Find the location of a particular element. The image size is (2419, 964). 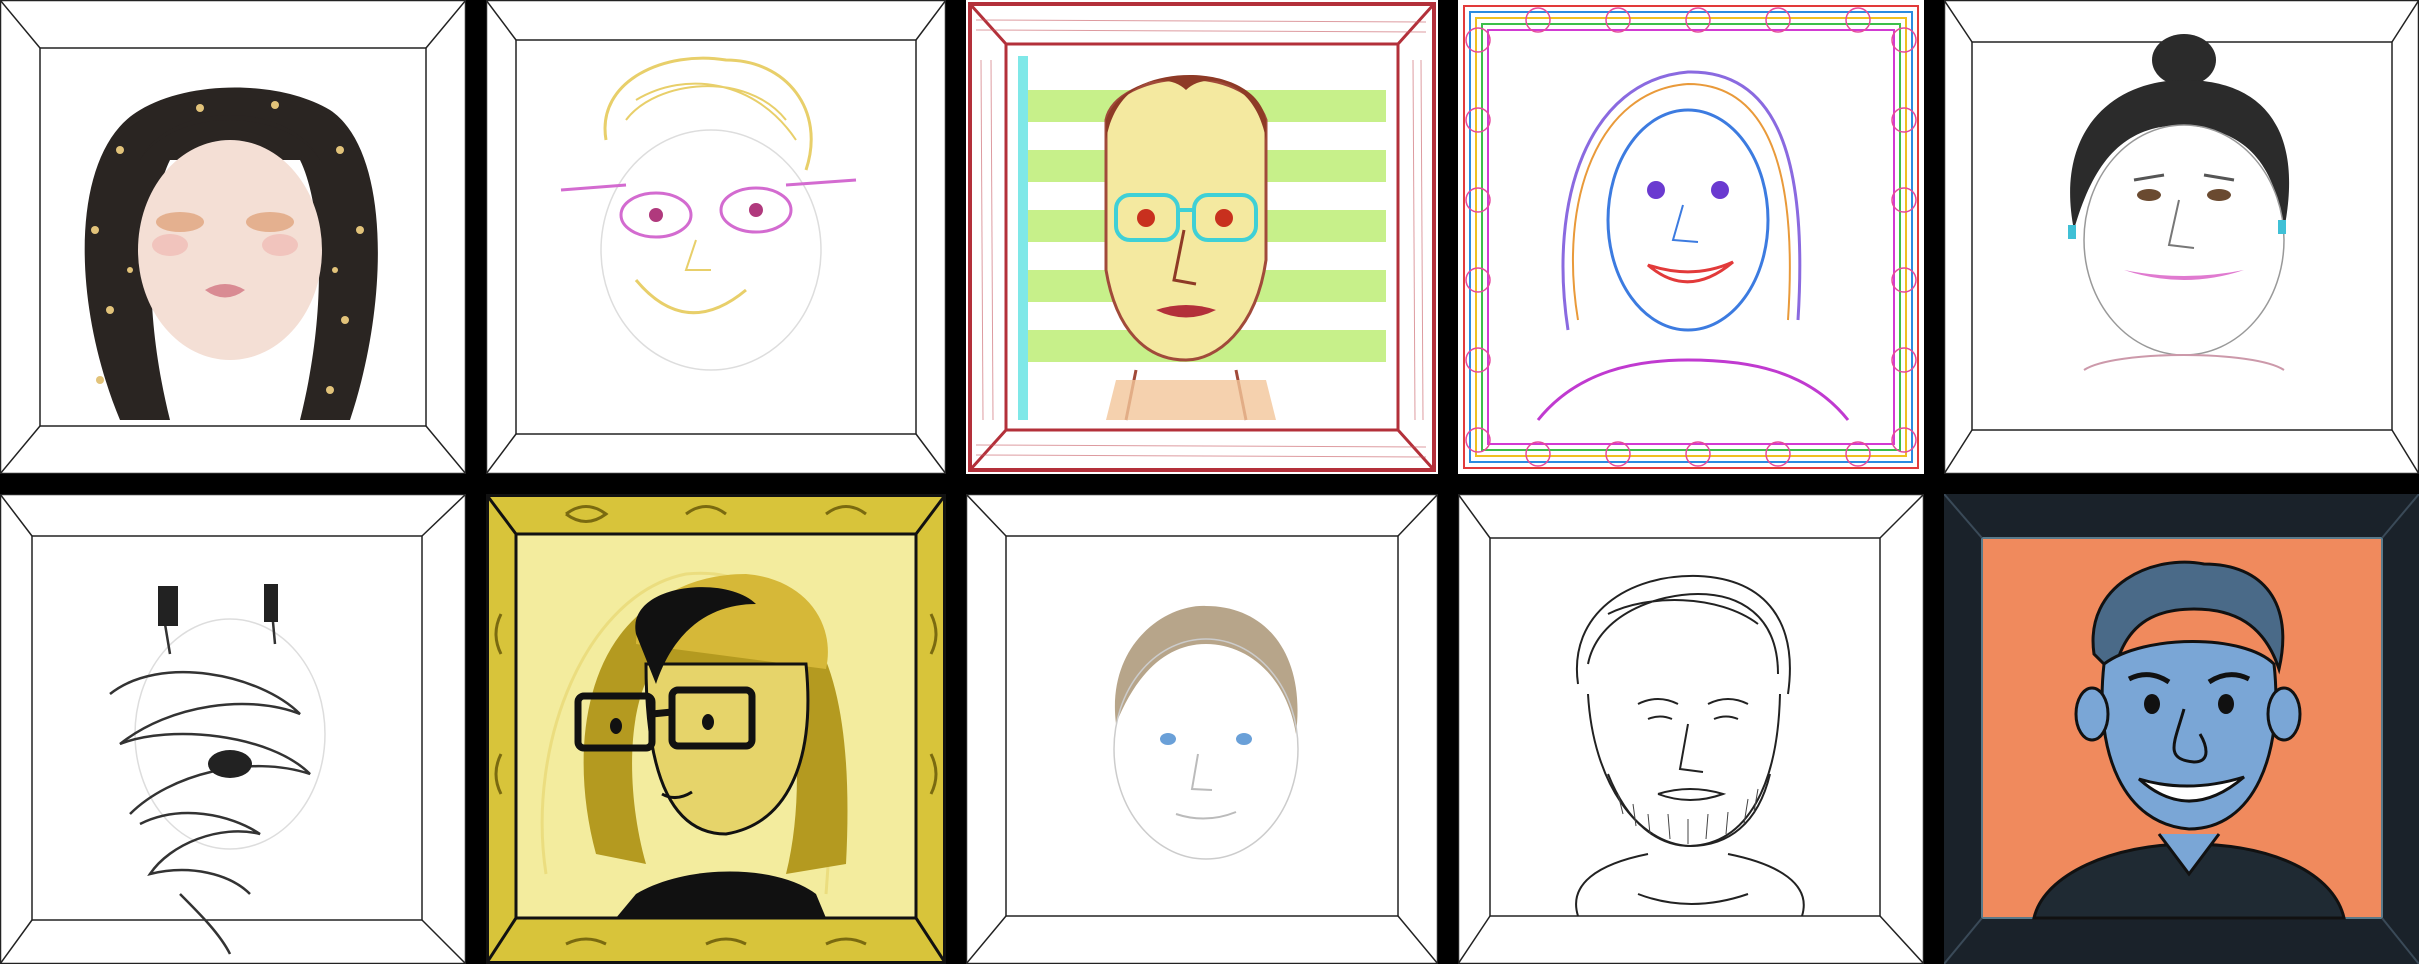

portrait-child-sketch-drawing is located at coordinates (1202, 729).